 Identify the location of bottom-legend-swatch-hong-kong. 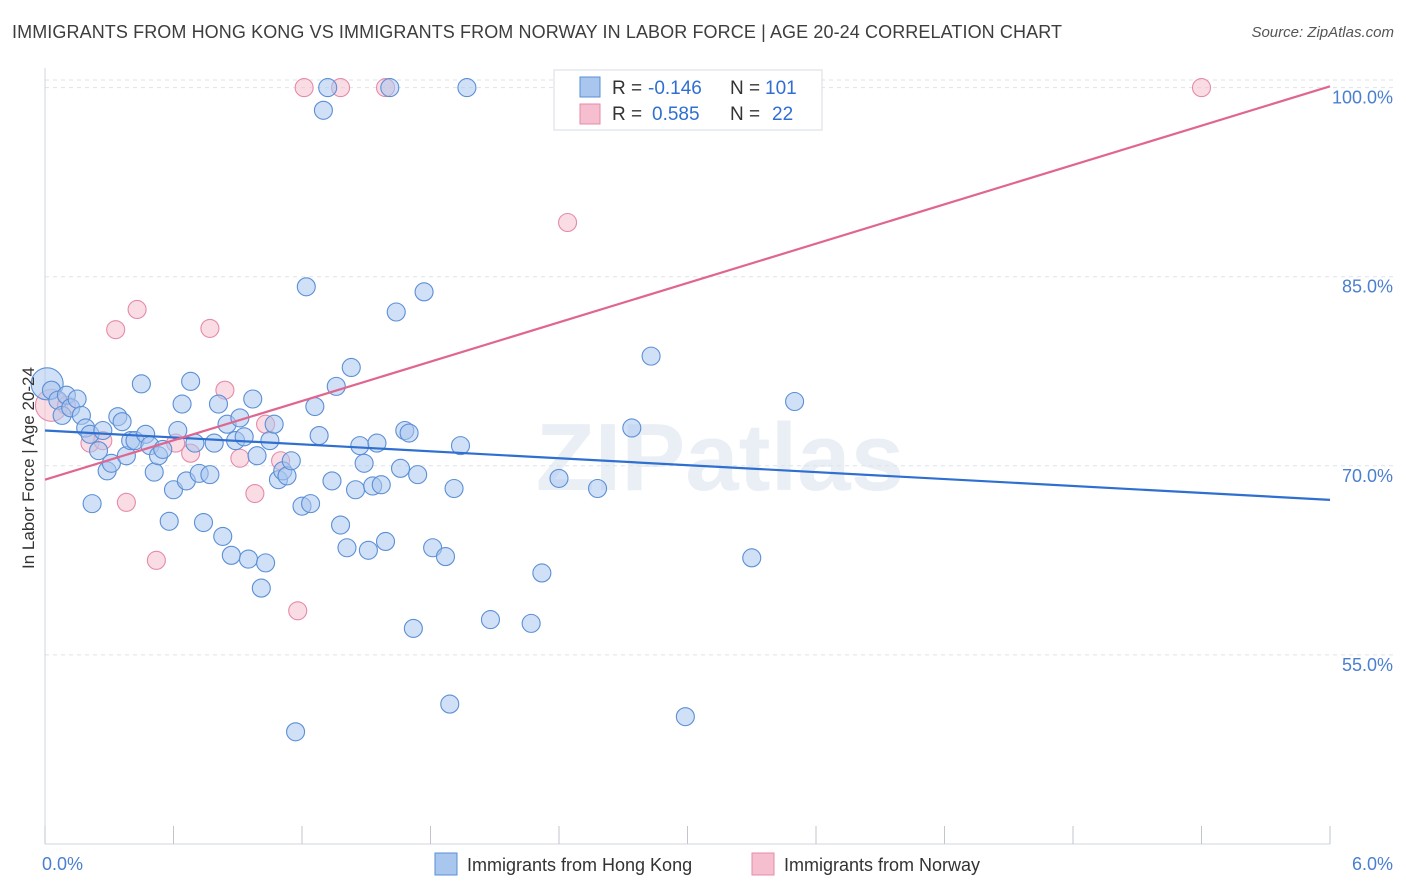
(446, 864).